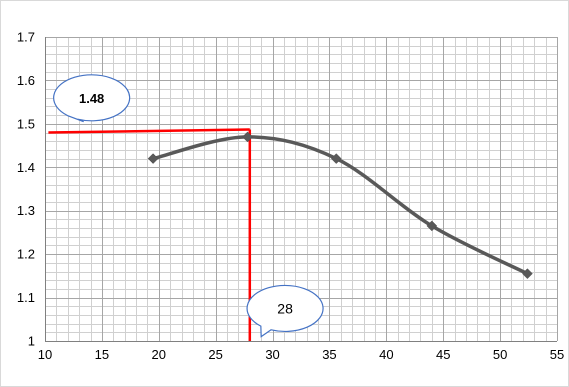 This screenshot has width=569, height=387. Describe the element at coordinates (102, 354) in the screenshot. I see `x-tick-label: 15` at that location.